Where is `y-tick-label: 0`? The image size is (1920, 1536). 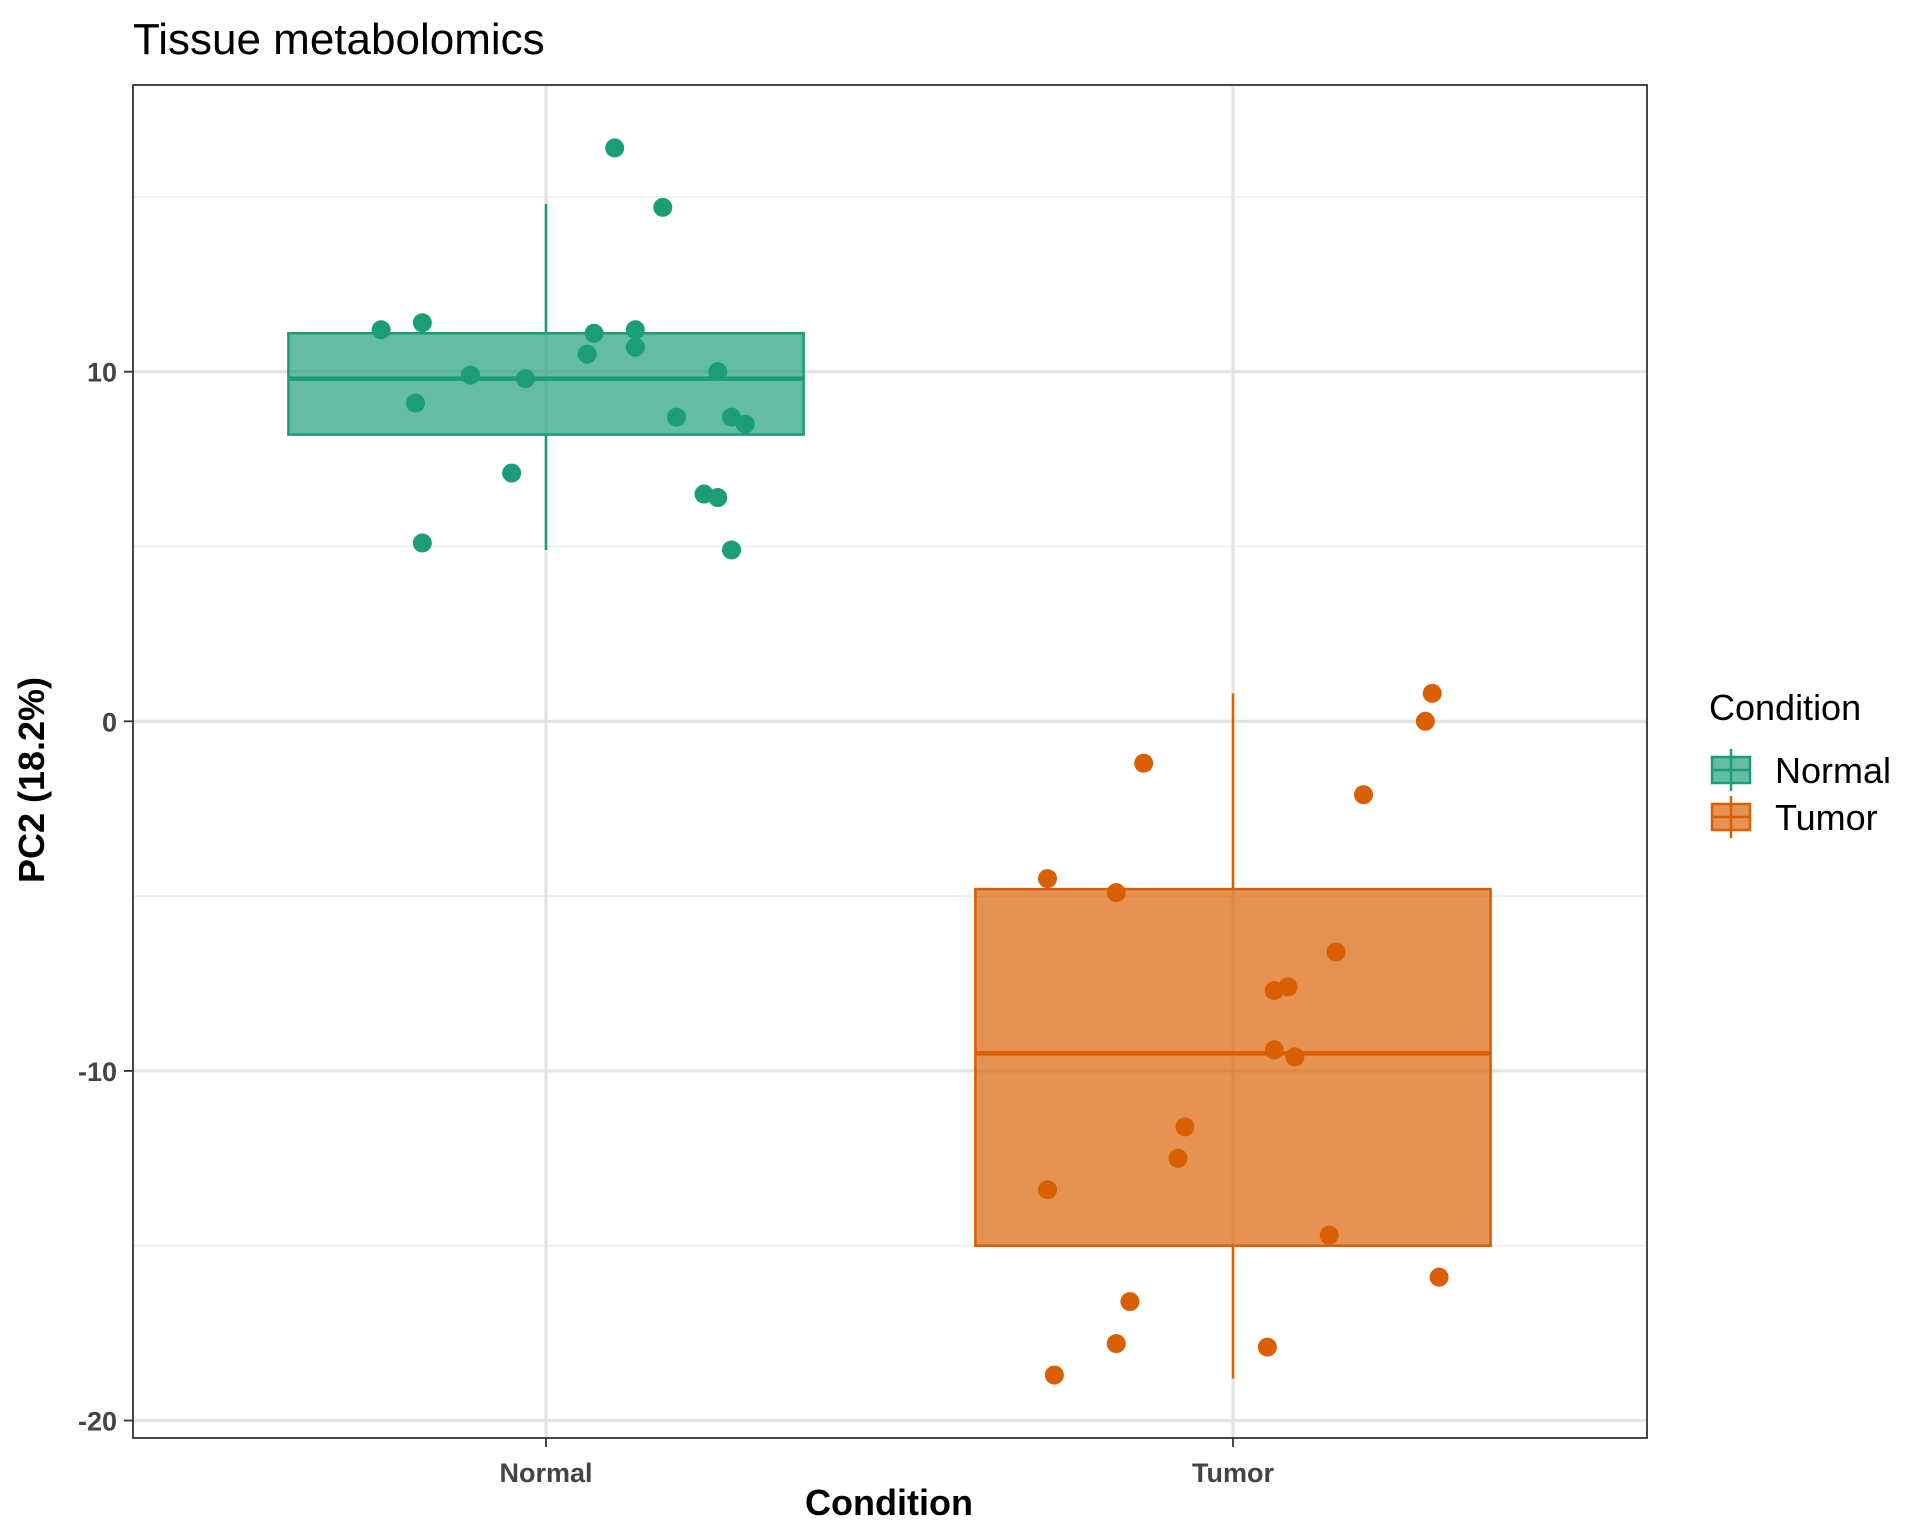 y-tick-label: 0 is located at coordinates (109, 722).